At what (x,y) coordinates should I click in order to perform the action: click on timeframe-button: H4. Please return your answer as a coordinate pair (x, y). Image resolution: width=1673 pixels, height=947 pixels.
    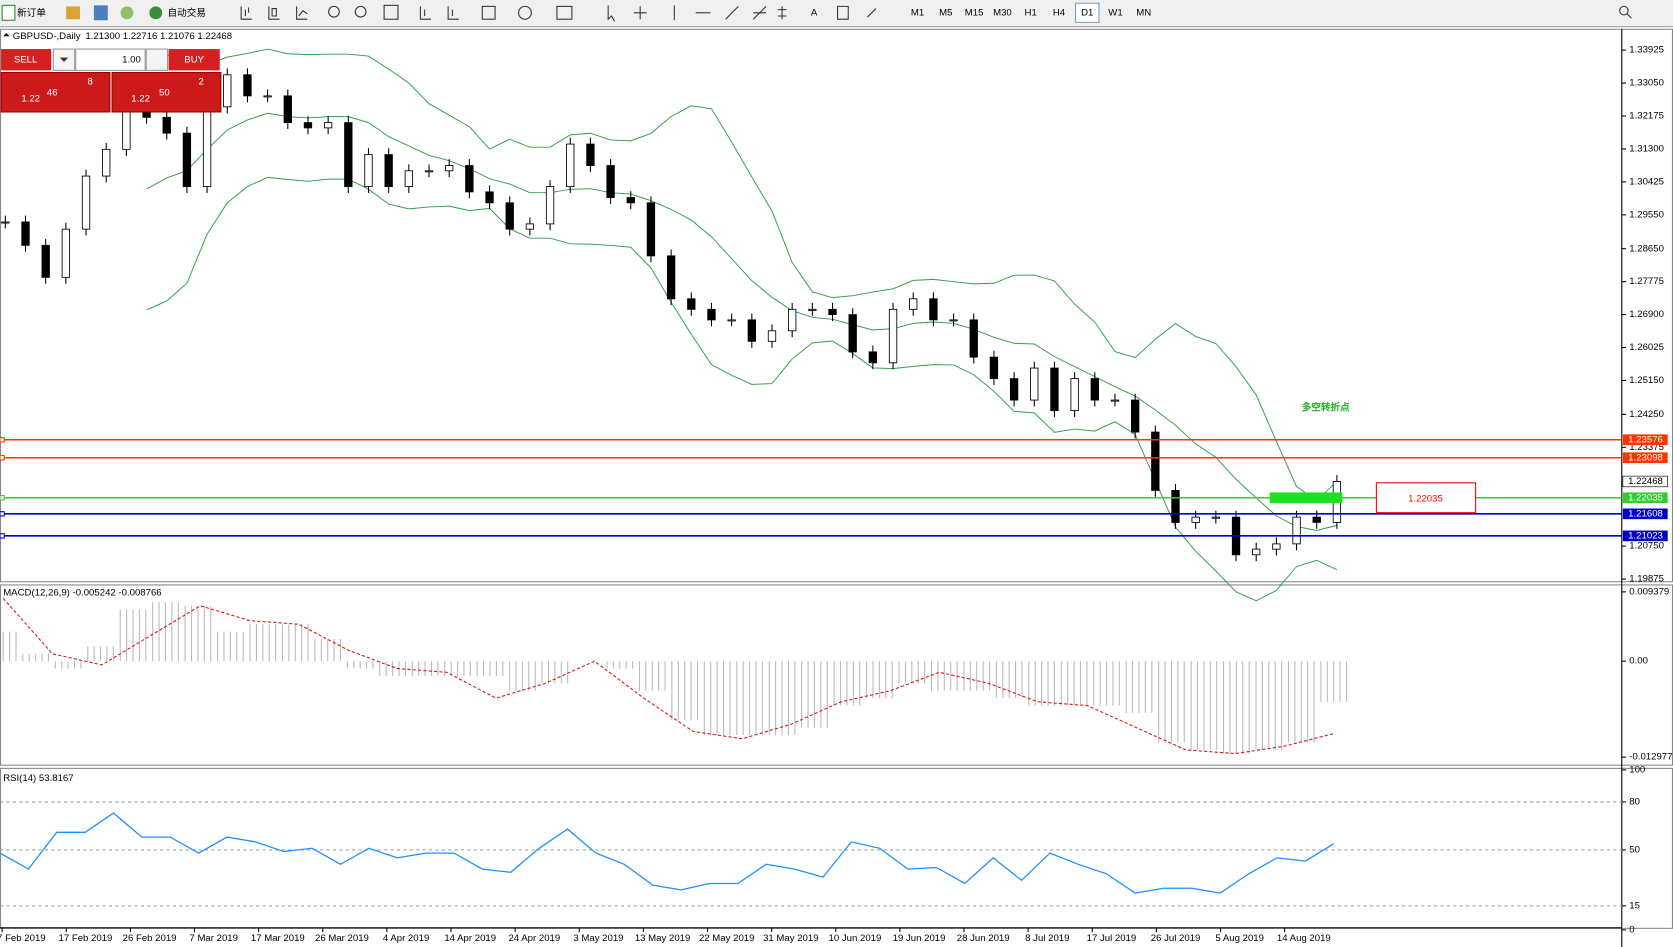
    Looking at the image, I should click on (1059, 12).